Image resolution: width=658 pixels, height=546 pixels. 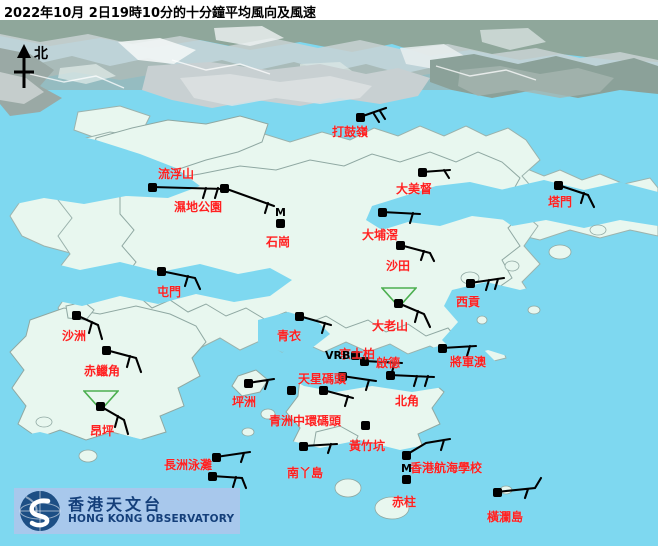 What do you see at coordinates (176, 174) in the screenshot?
I see `station-label: 流浮山` at bounding box center [176, 174].